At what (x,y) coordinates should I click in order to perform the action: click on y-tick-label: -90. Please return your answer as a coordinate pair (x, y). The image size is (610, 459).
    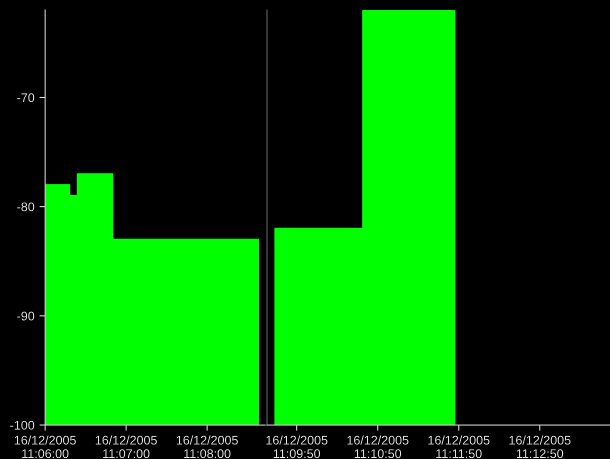
    Looking at the image, I should click on (25, 316).